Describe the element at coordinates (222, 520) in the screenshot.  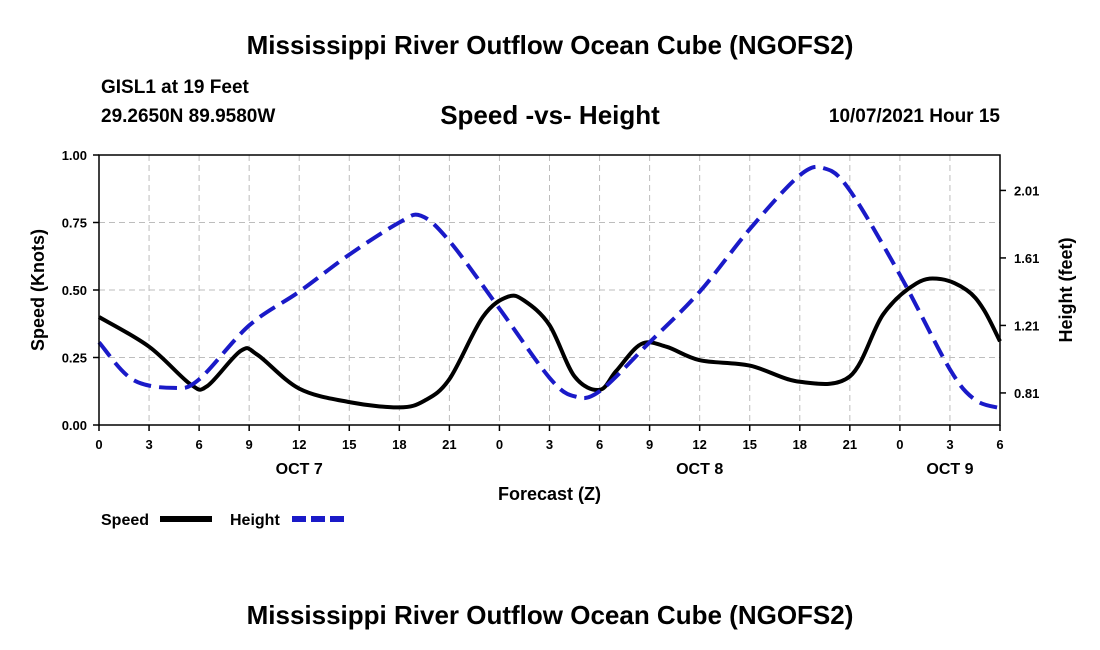
I see `legend: Speed Height` at that location.